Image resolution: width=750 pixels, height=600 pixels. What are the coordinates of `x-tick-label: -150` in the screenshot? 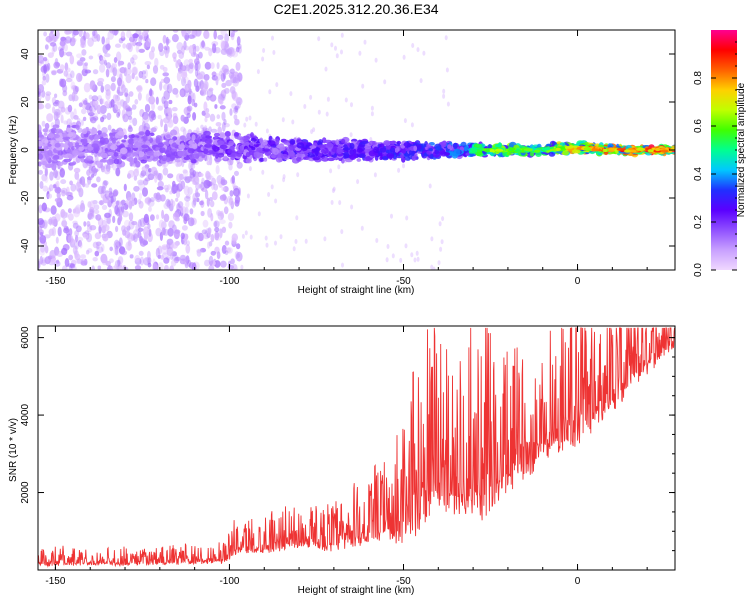 It's located at (55, 581).